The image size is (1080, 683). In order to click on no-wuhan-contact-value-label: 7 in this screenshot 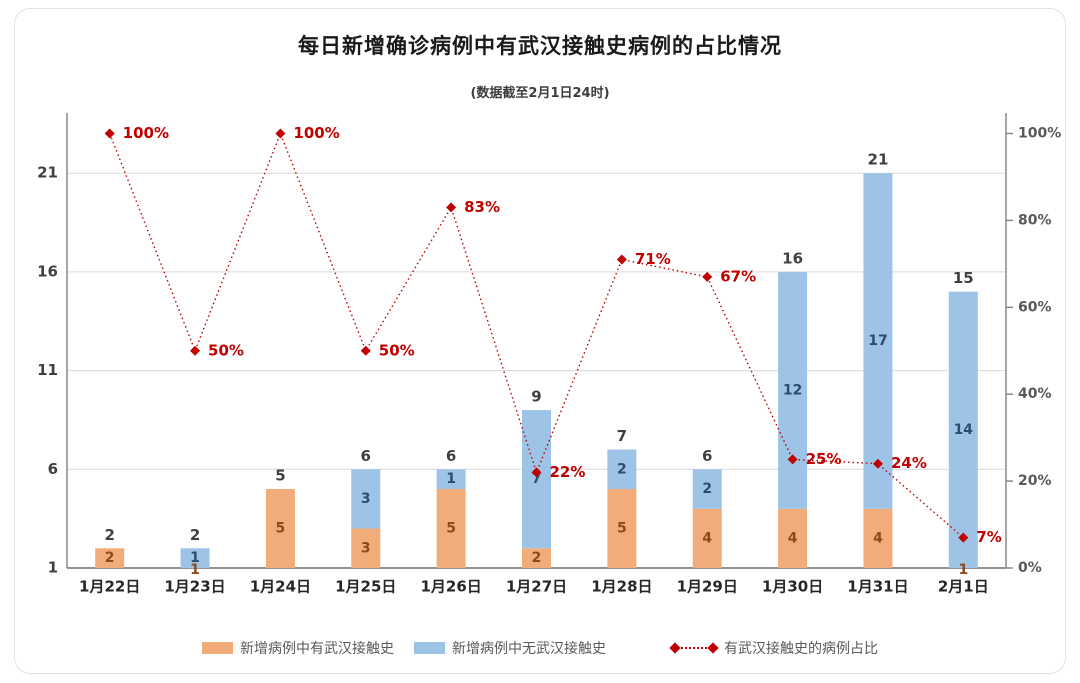, I will do `click(537, 479)`.